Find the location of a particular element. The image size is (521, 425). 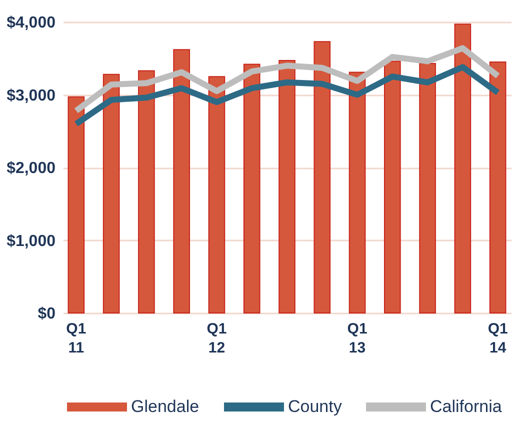

x-tick-label: Q1 12 is located at coordinates (216, 338).